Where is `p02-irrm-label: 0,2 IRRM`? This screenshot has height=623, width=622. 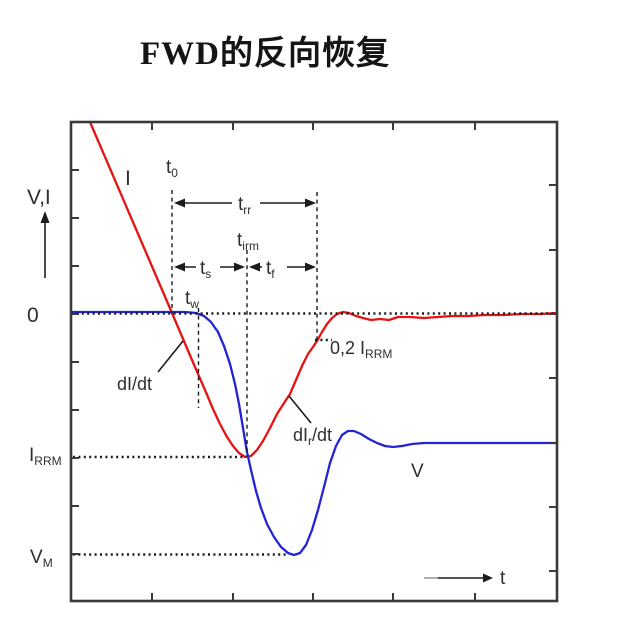 p02-irrm-label: 0,2 IRRM is located at coordinates (361, 349).